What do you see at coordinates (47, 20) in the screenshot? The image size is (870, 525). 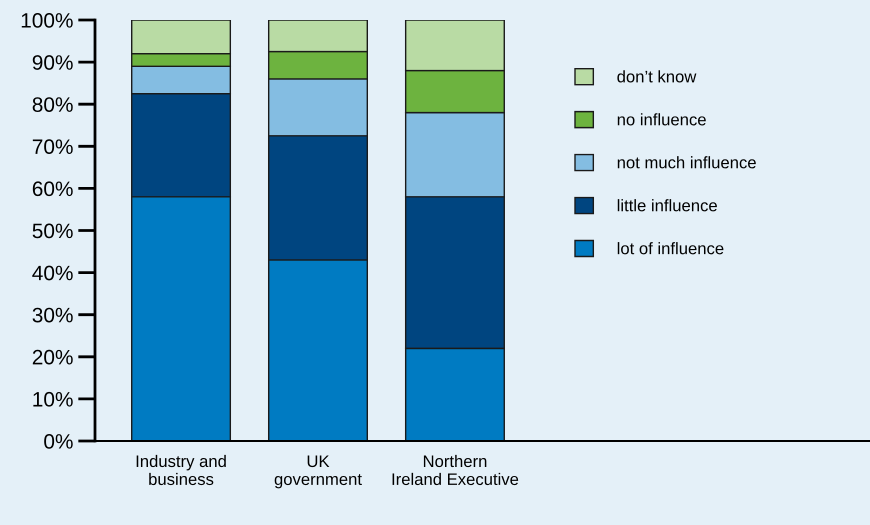 I see `y-tick-label: 100%` at bounding box center [47, 20].